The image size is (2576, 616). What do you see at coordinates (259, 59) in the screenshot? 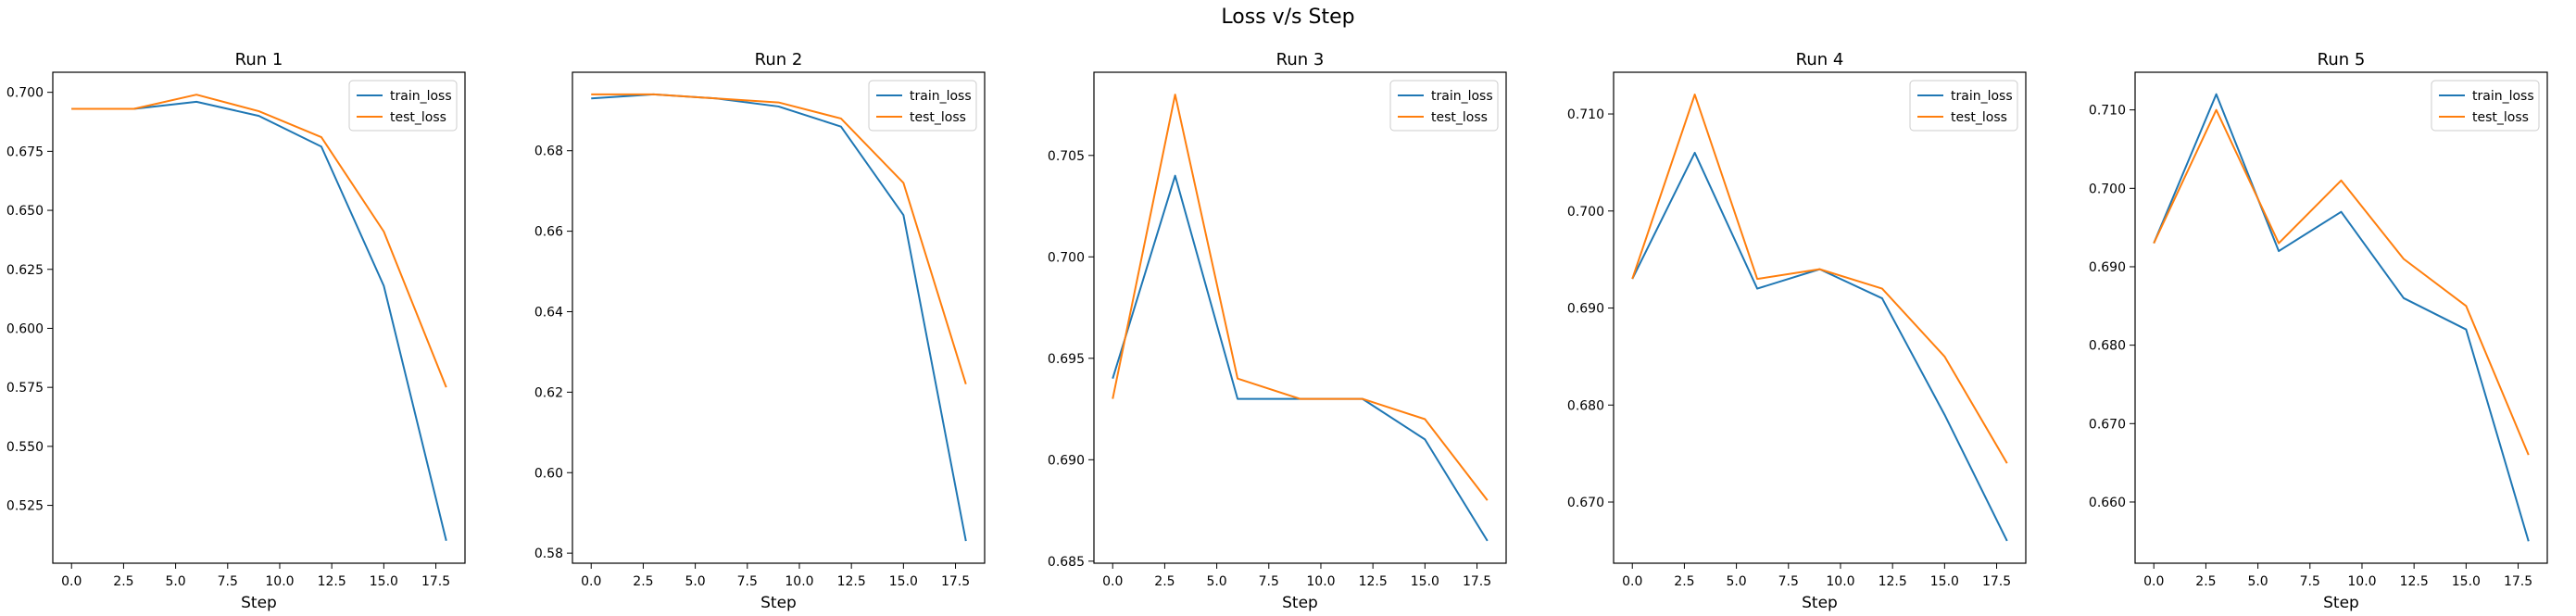
I see `subplot-title: Run 1` at bounding box center [259, 59].